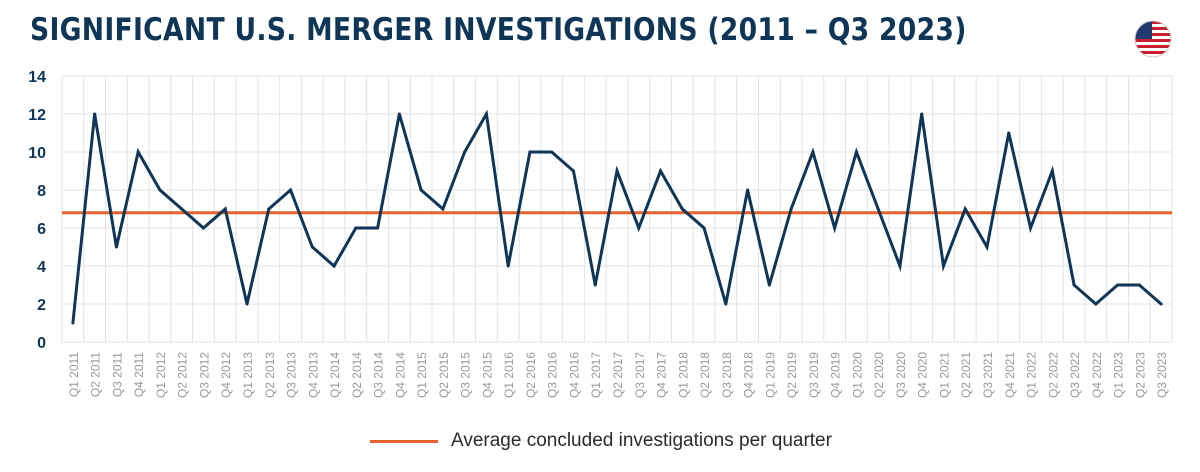  I want to click on x-tick-label: Q4 2022, so click(1097, 375).